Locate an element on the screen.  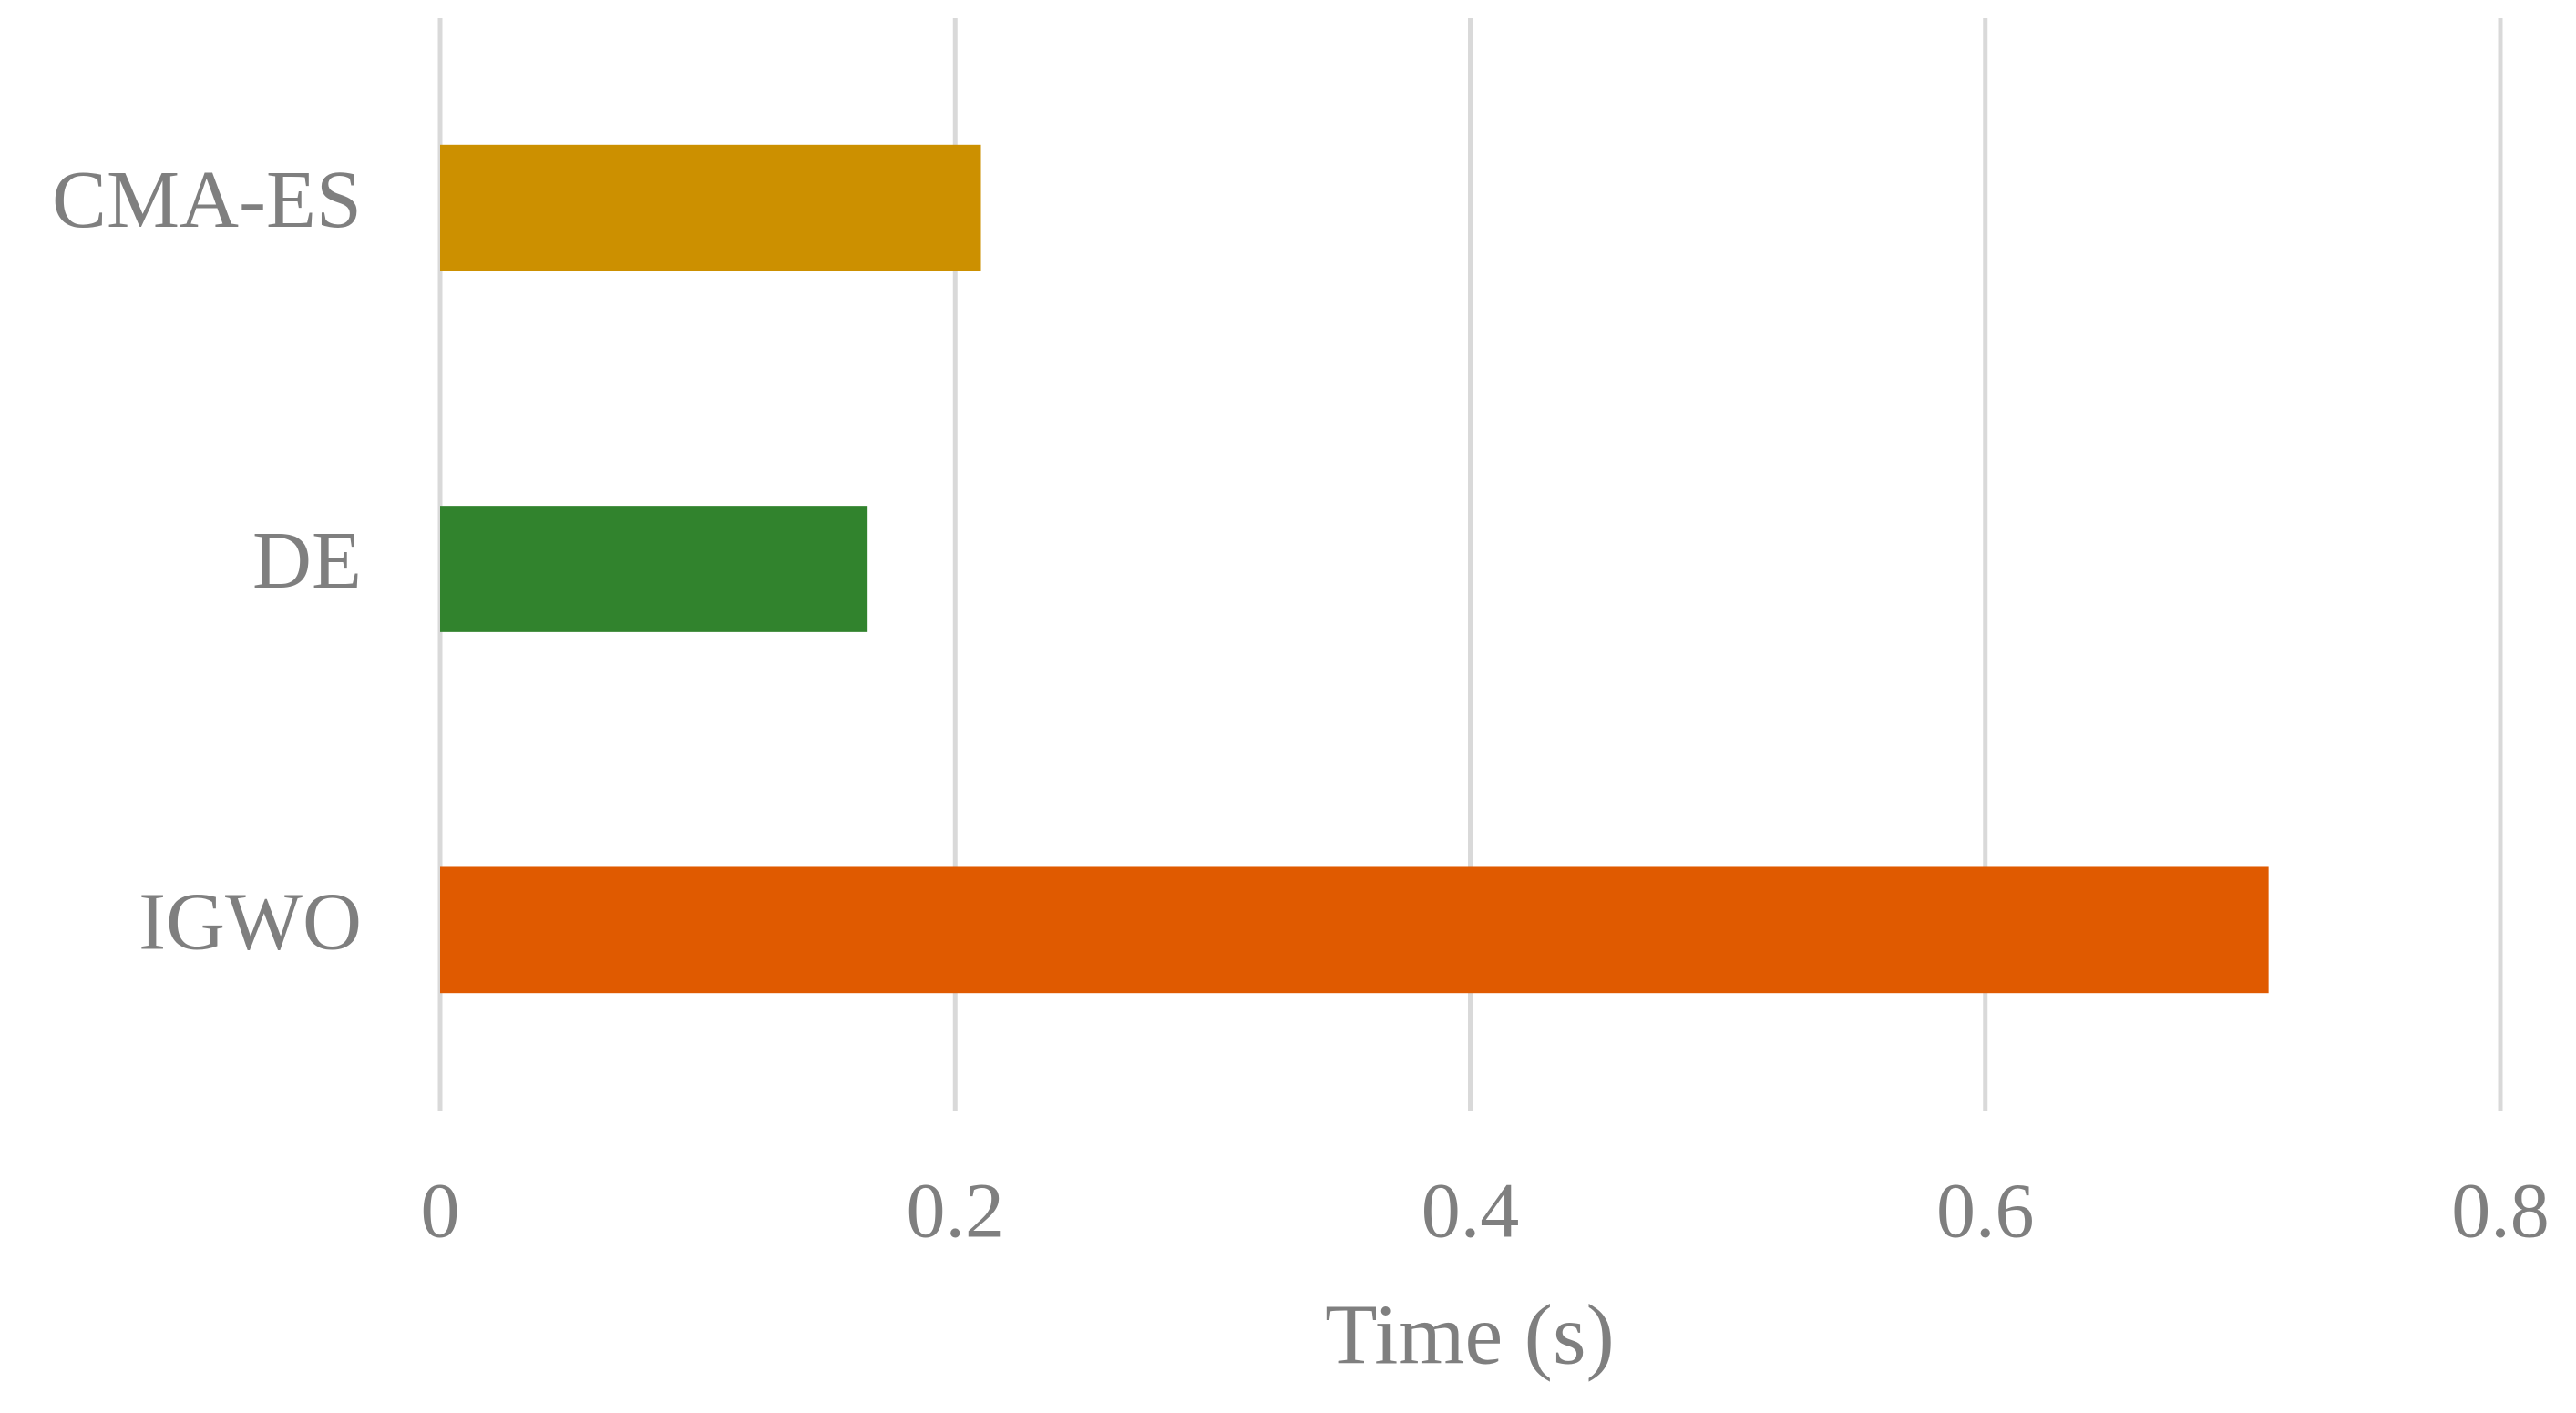
y-tick-label: CMA-ES is located at coordinates (207, 200).